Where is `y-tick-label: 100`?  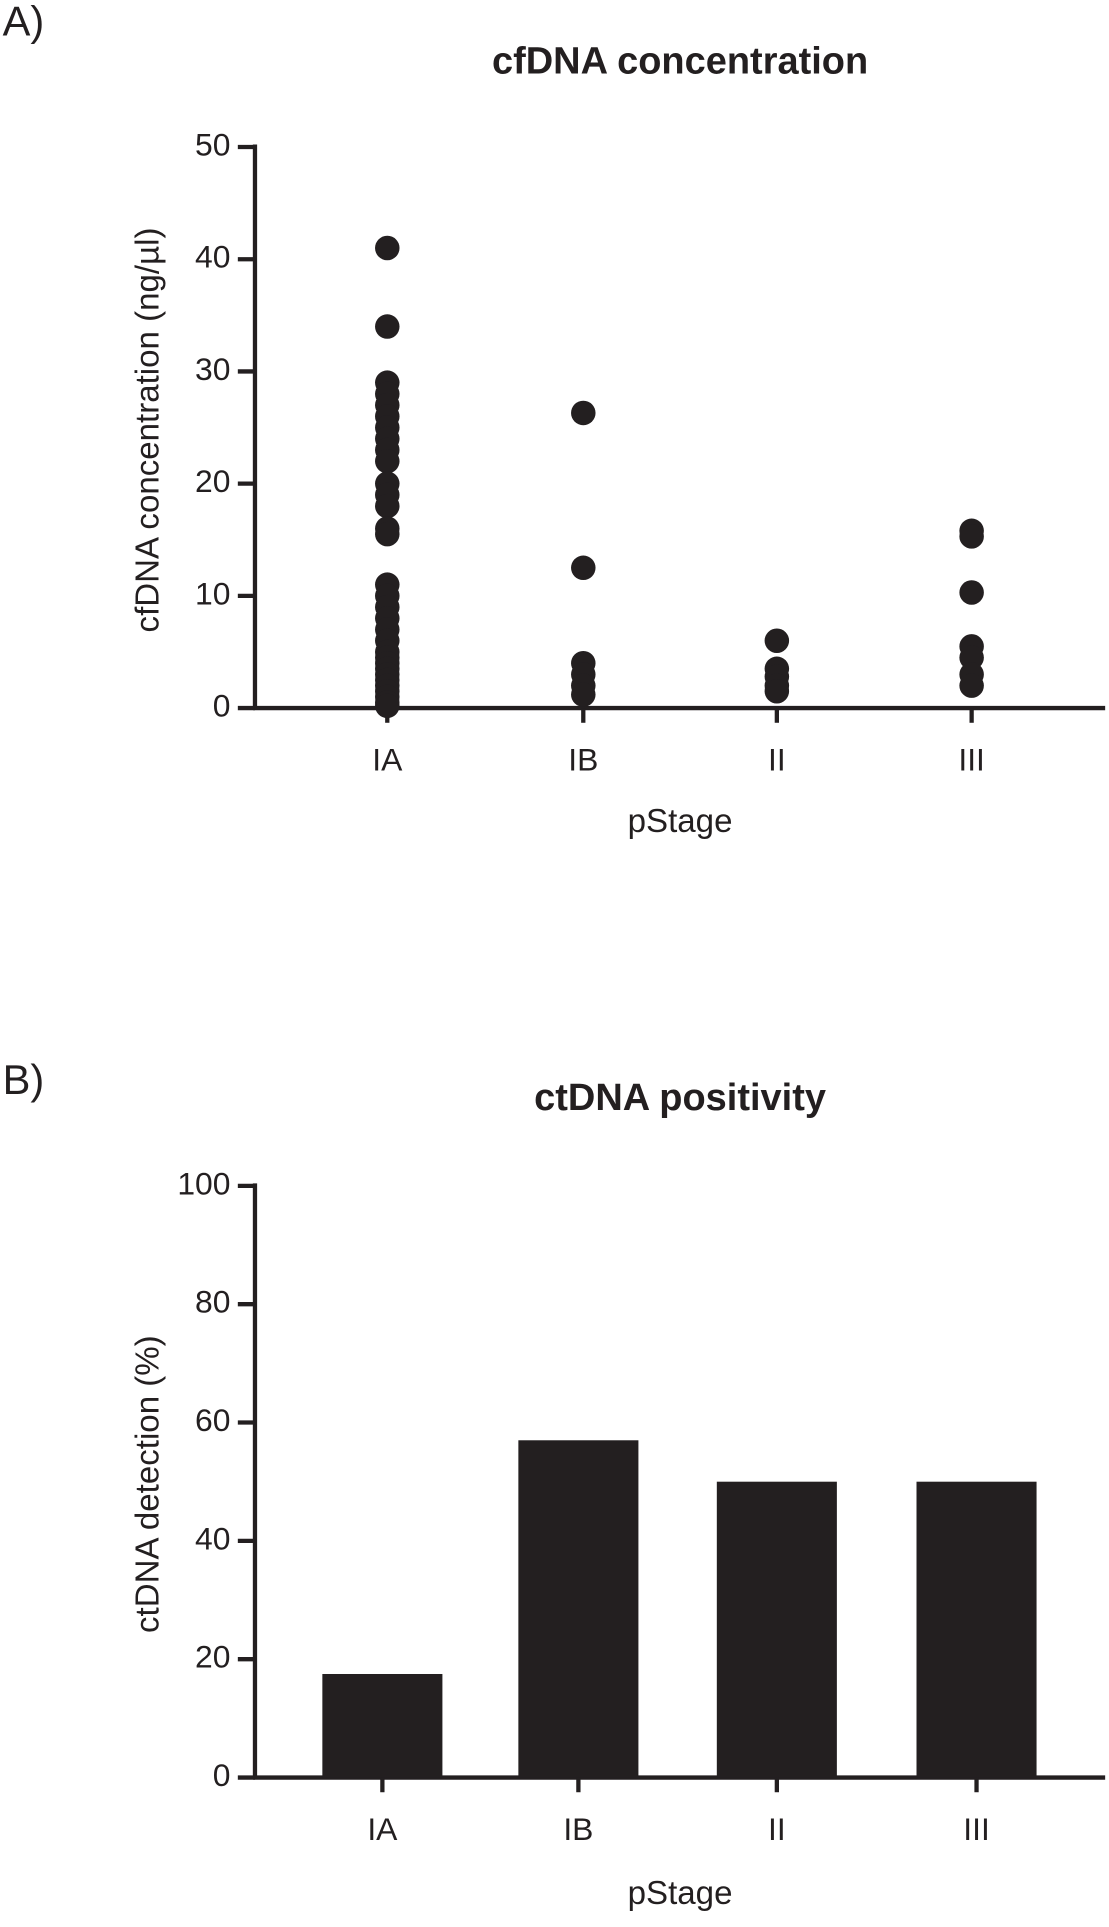 y-tick-label: 100 is located at coordinates (203, 1183).